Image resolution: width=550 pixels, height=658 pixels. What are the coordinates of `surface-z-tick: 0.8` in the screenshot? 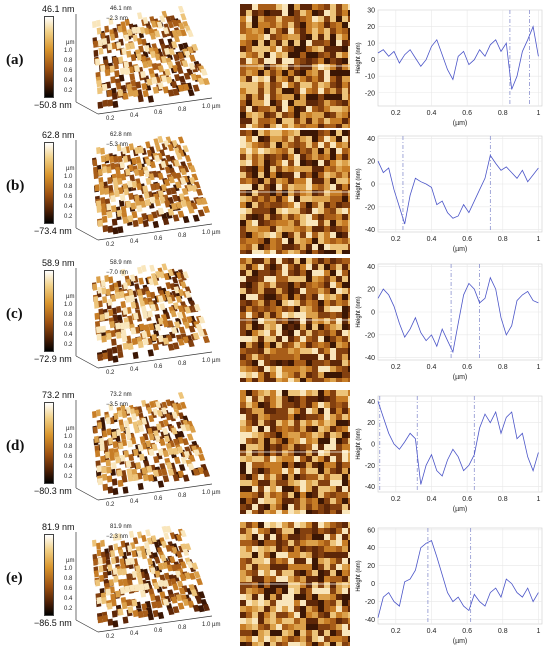 It's located at (68, 447).